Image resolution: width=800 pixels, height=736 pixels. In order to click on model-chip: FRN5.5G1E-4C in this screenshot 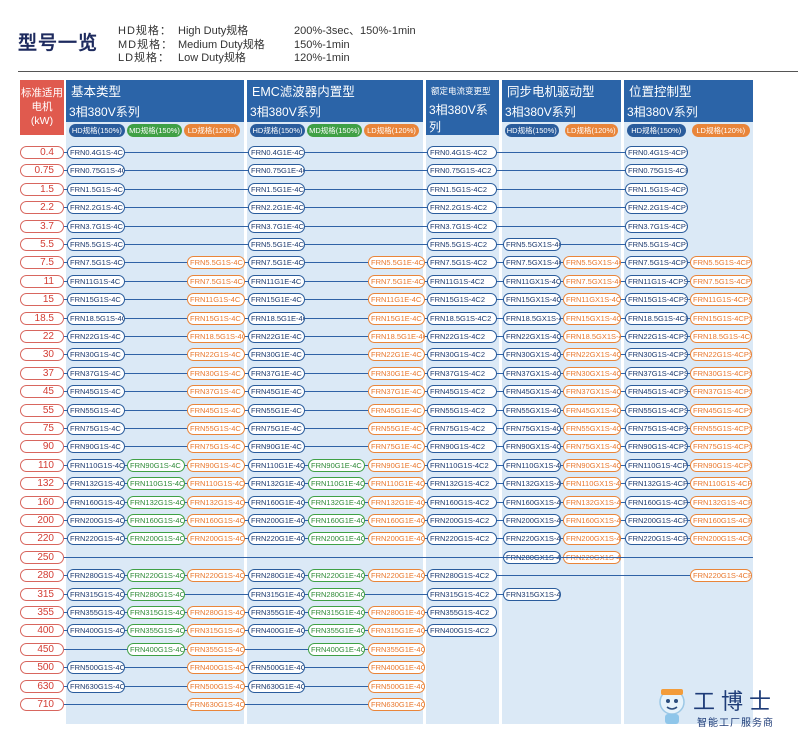, I will do `click(276, 244)`.